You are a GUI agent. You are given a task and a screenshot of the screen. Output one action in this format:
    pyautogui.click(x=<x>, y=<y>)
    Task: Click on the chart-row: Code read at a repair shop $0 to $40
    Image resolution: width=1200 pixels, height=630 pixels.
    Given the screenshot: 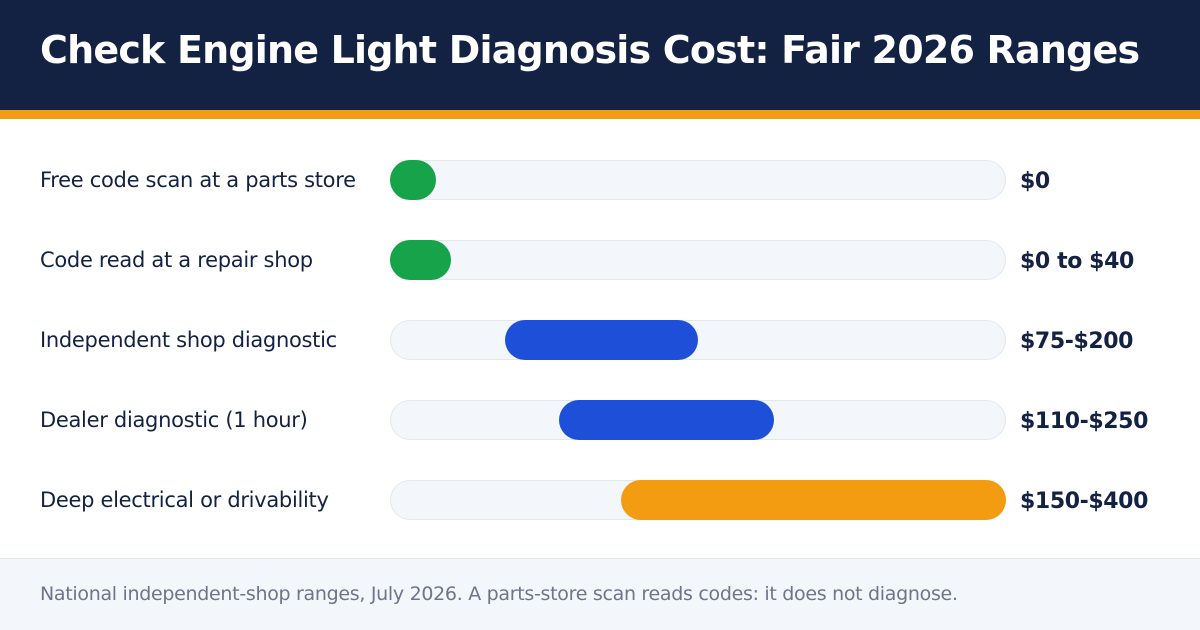 What is the action you would take?
    pyautogui.click(x=600, y=261)
    